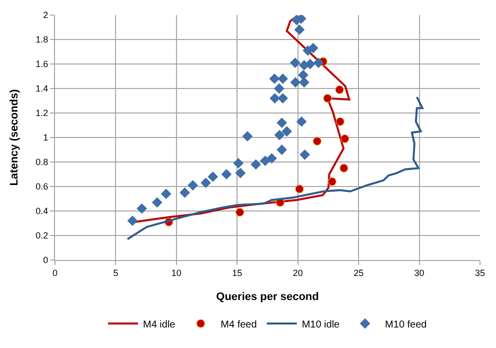 The width and height of the screenshot is (496, 348). Describe the element at coordinates (297, 273) in the screenshot. I see `x-tick-label: 20` at that location.